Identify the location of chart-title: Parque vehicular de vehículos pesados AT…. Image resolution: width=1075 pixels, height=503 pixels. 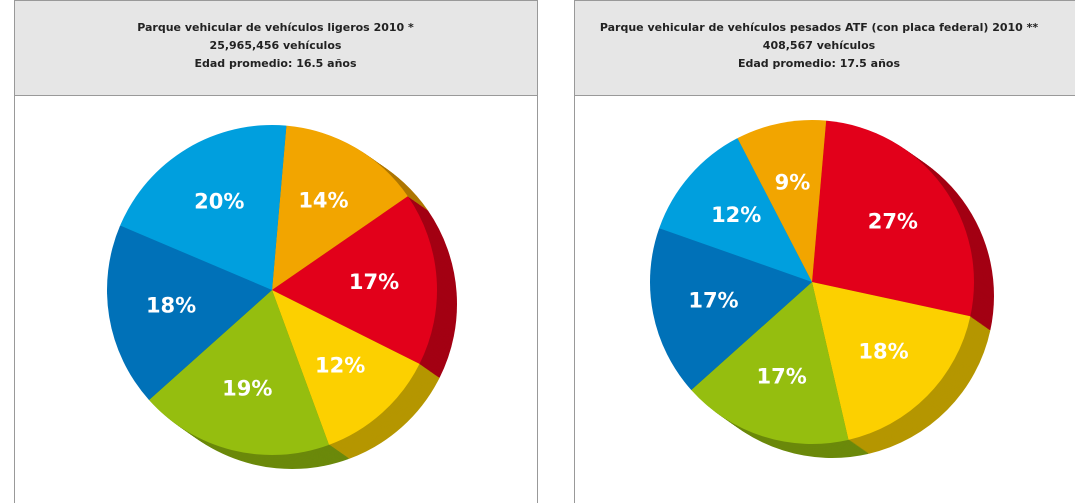
(819, 27).